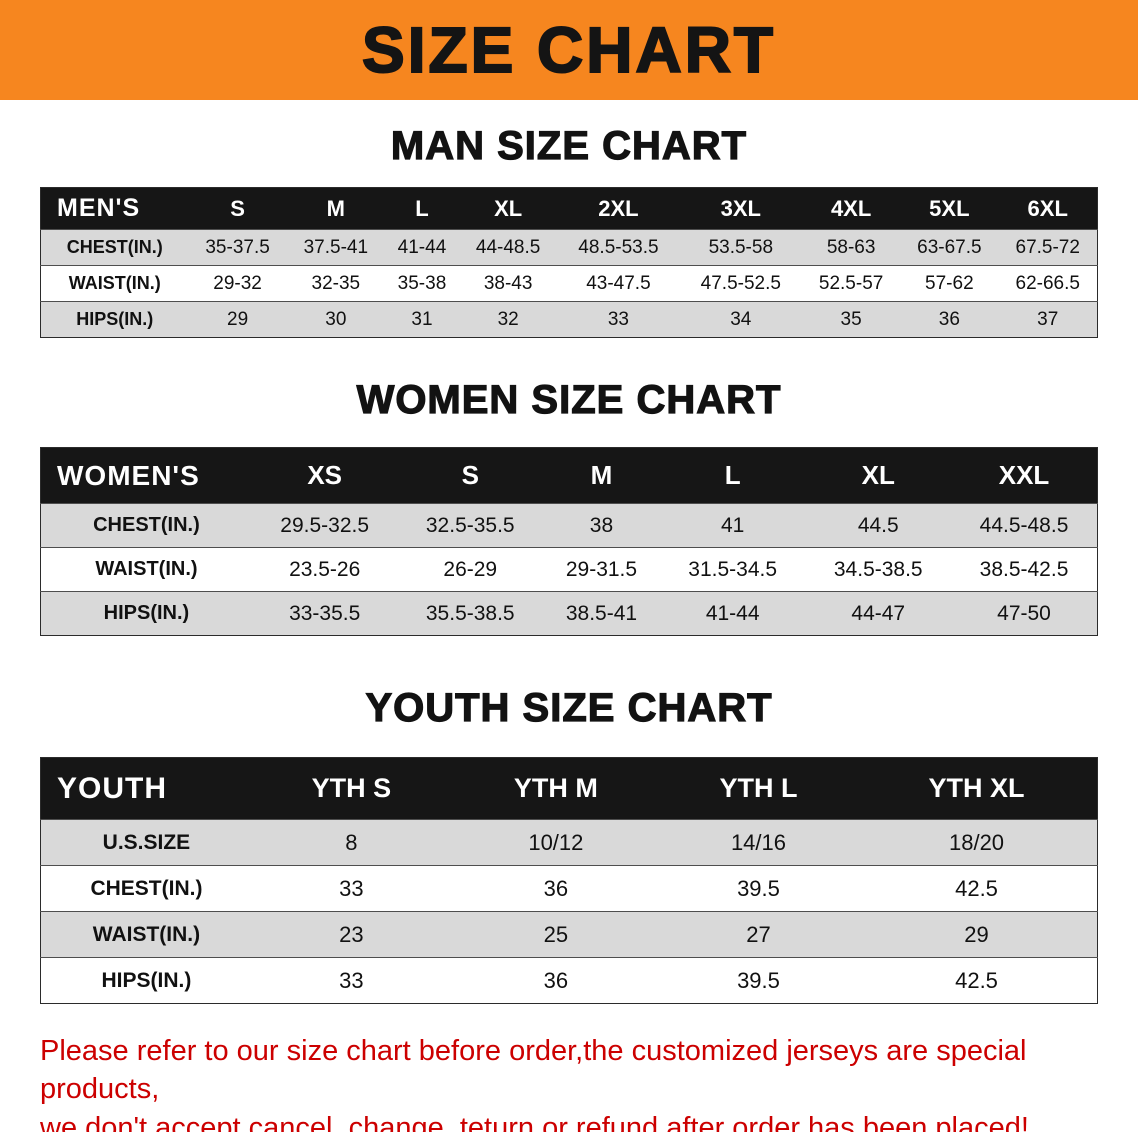  What do you see at coordinates (508, 283) in the screenshot?
I see `value-cell: 38-43` at bounding box center [508, 283].